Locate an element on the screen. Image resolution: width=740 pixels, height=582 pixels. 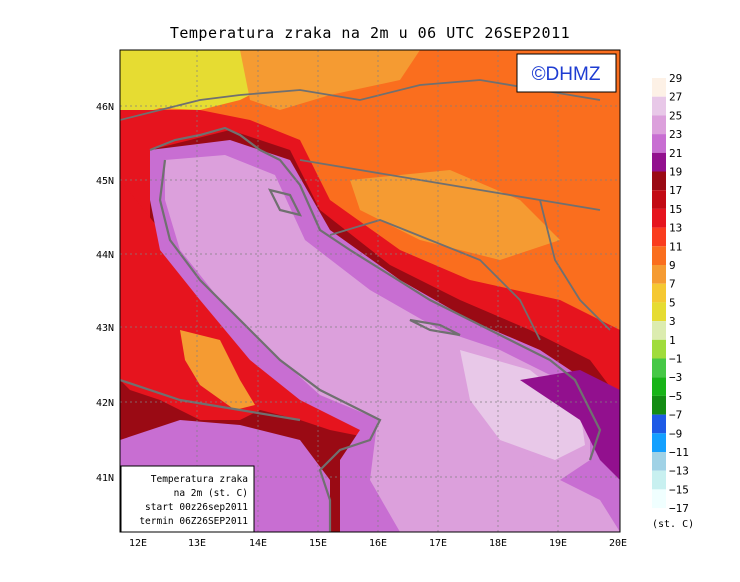
legend-tick-label: 23 is located at coordinates (675, 134).